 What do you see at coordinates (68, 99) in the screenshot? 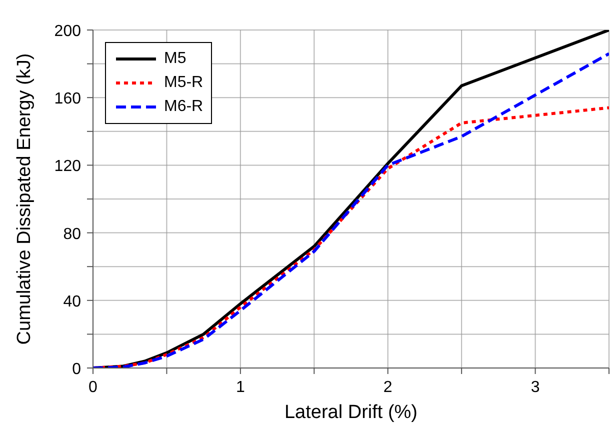
I see `y-tick-label: 160` at bounding box center [68, 99].